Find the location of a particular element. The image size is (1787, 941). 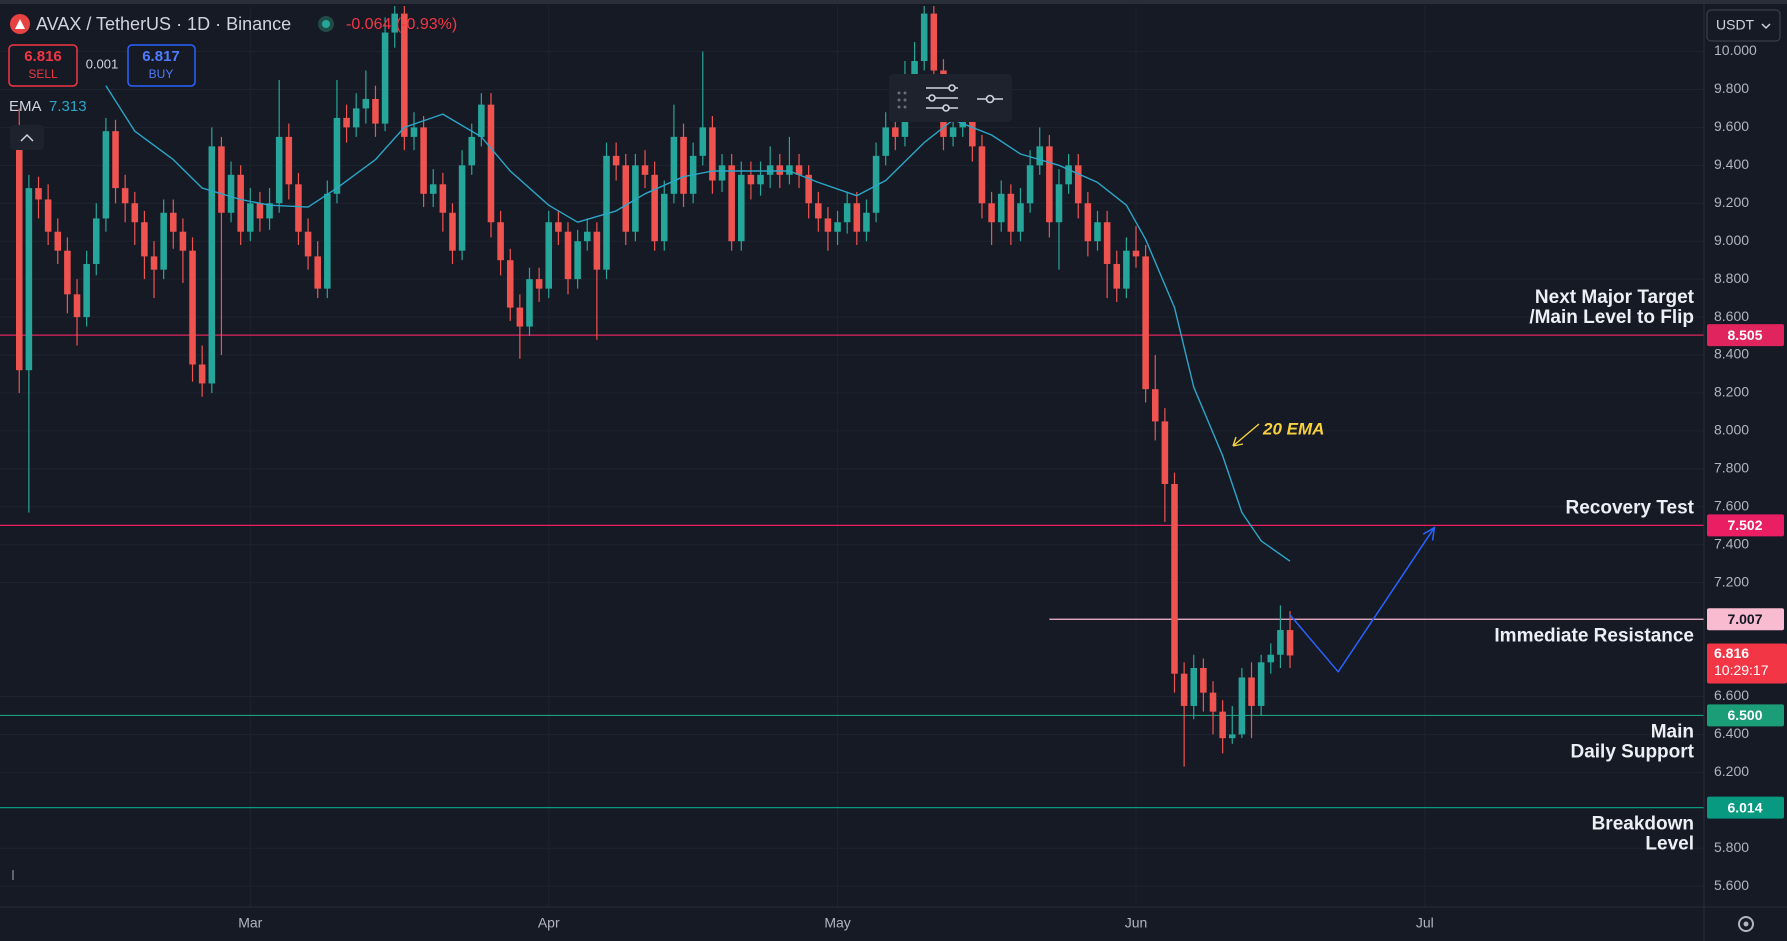

buy-price: 6.817 is located at coordinates (161, 56).